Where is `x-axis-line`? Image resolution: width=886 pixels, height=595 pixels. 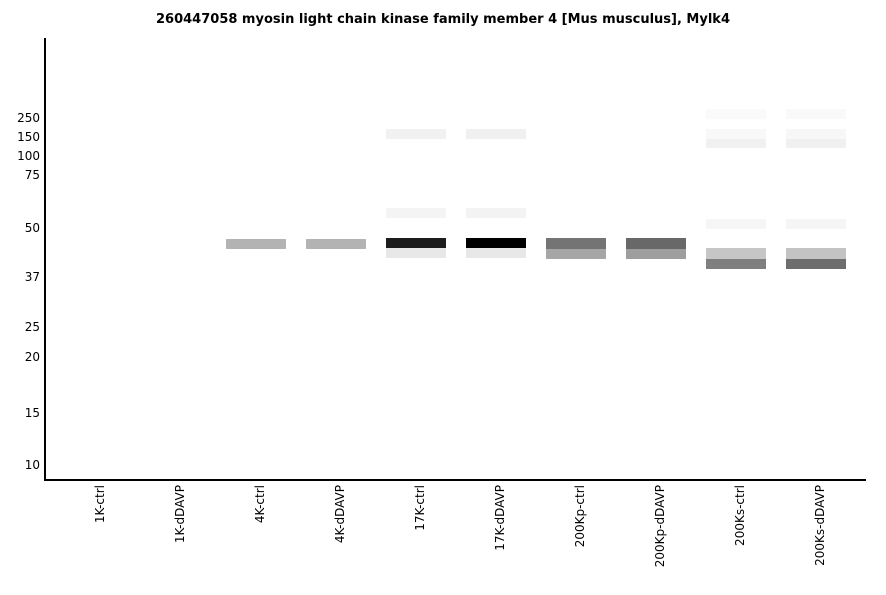
x-axis-line is located at coordinates (455, 480).